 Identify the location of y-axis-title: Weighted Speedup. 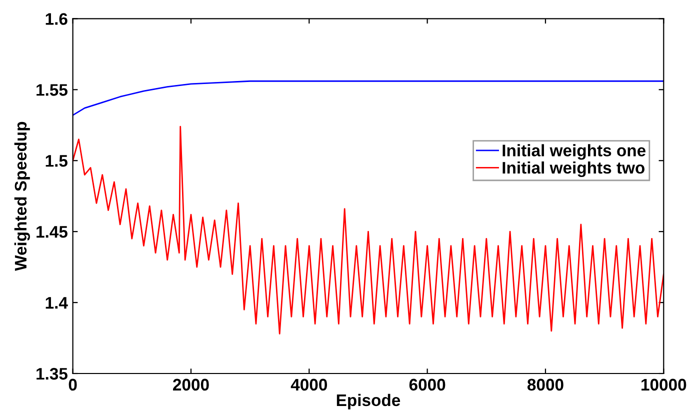
(22, 196).